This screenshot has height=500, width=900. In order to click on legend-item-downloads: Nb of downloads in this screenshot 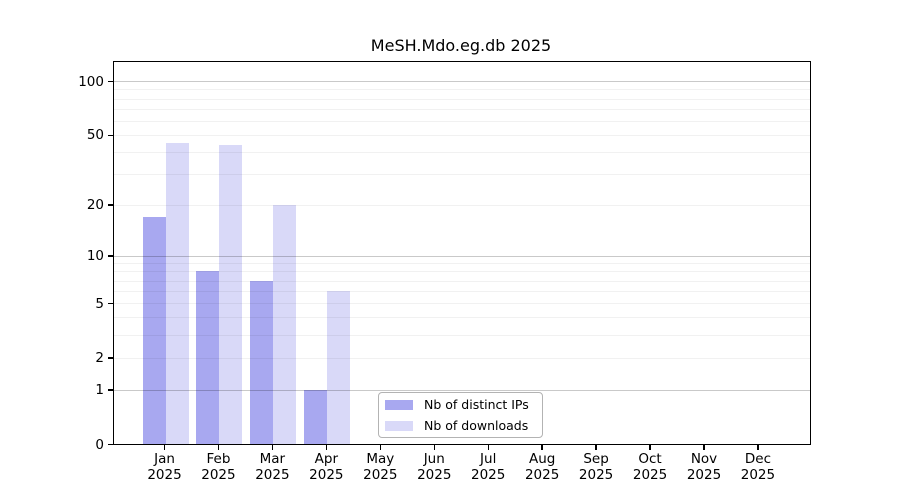, I will do `click(460, 426)`.